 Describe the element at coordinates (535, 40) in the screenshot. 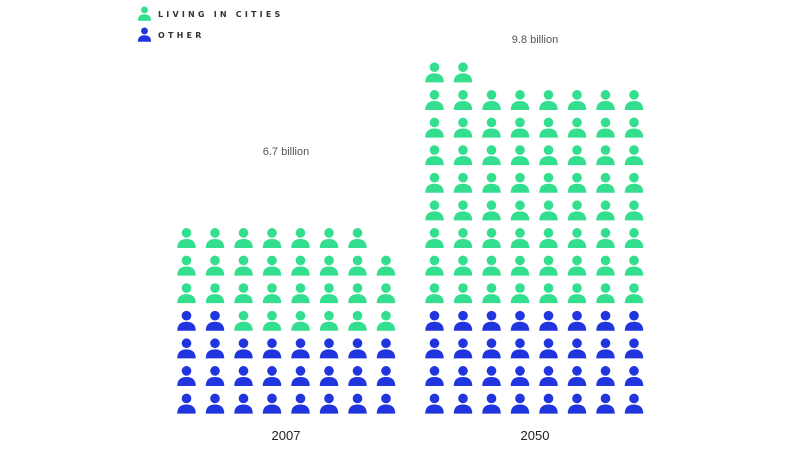

I see `total-label-2050: 9.8 billion` at that location.